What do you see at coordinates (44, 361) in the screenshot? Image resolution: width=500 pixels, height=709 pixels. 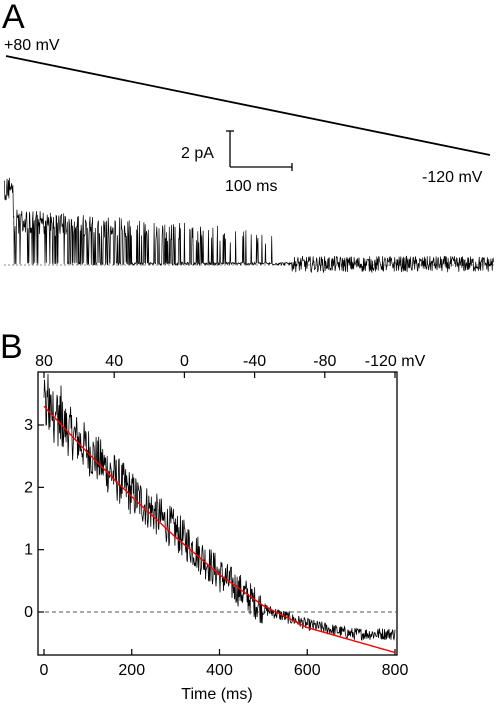 I see `top-tick-label: 80` at bounding box center [44, 361].